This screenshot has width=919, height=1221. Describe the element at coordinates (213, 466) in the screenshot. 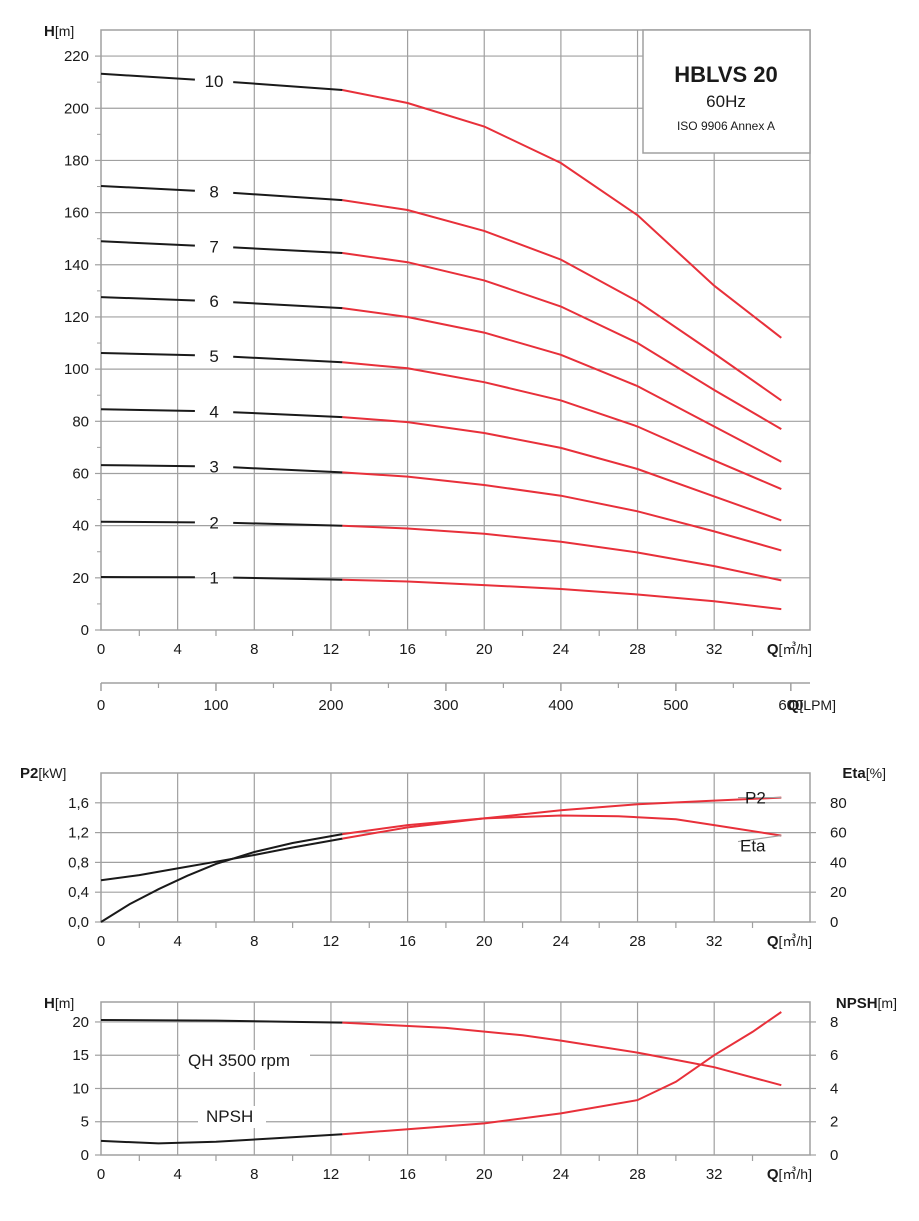

I see `curve-label-3: 3` at that location.